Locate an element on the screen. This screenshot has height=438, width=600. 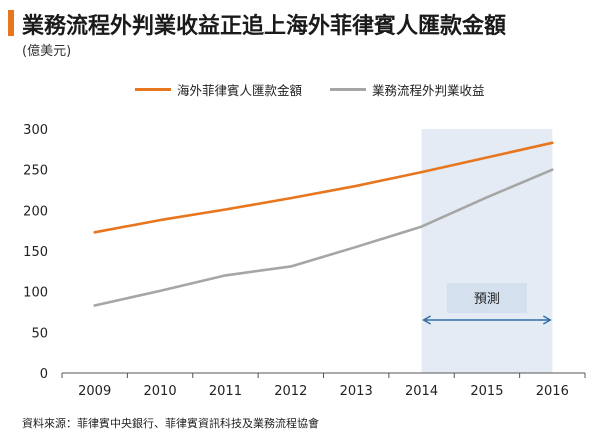
legend-label-bpo-revenue: 業務流程外判業收益 is located at coordinates (428, 90).